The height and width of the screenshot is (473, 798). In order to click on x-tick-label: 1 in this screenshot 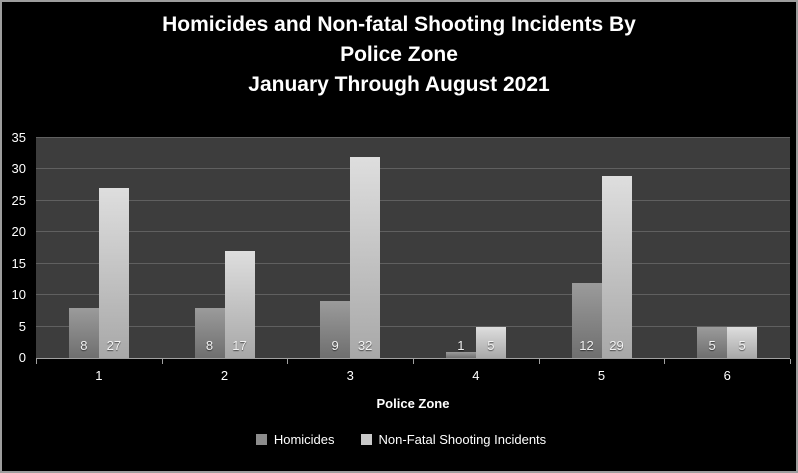, I will do `click(99, 375)`.